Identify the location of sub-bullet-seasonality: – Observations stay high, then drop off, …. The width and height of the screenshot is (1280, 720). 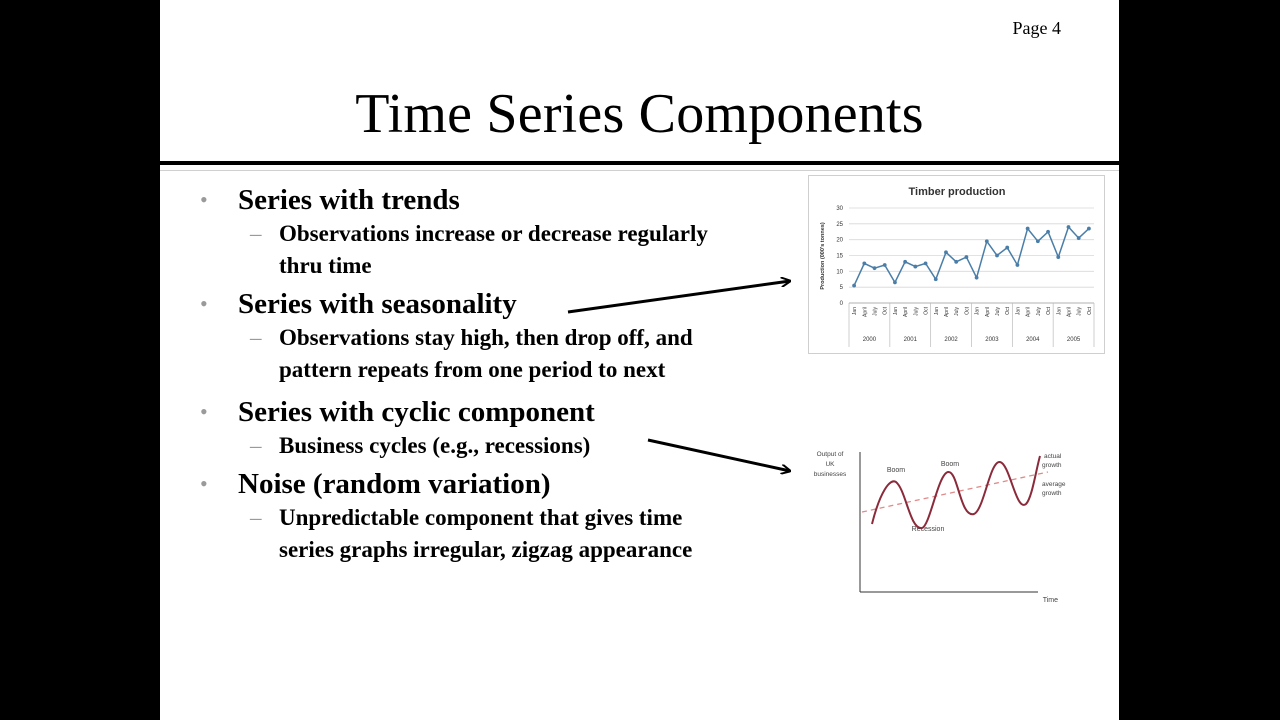
(510, 354).